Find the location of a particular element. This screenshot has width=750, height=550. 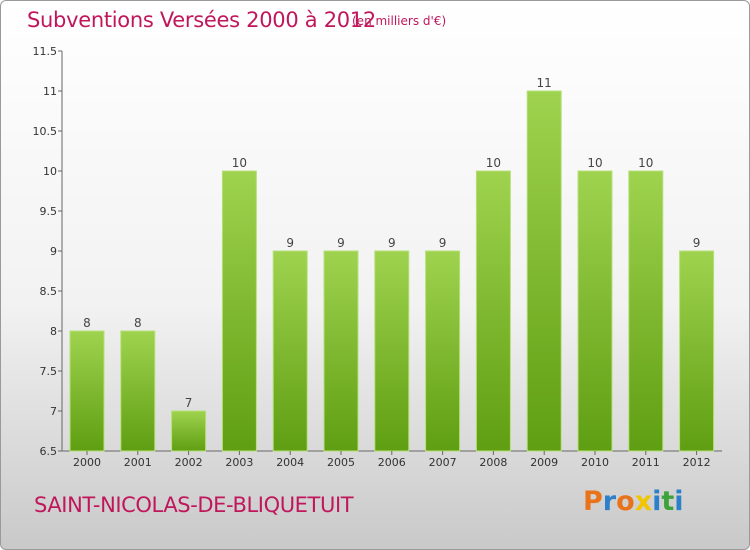

y-tick-label: 11.5 is located at coordinates (45, 51).